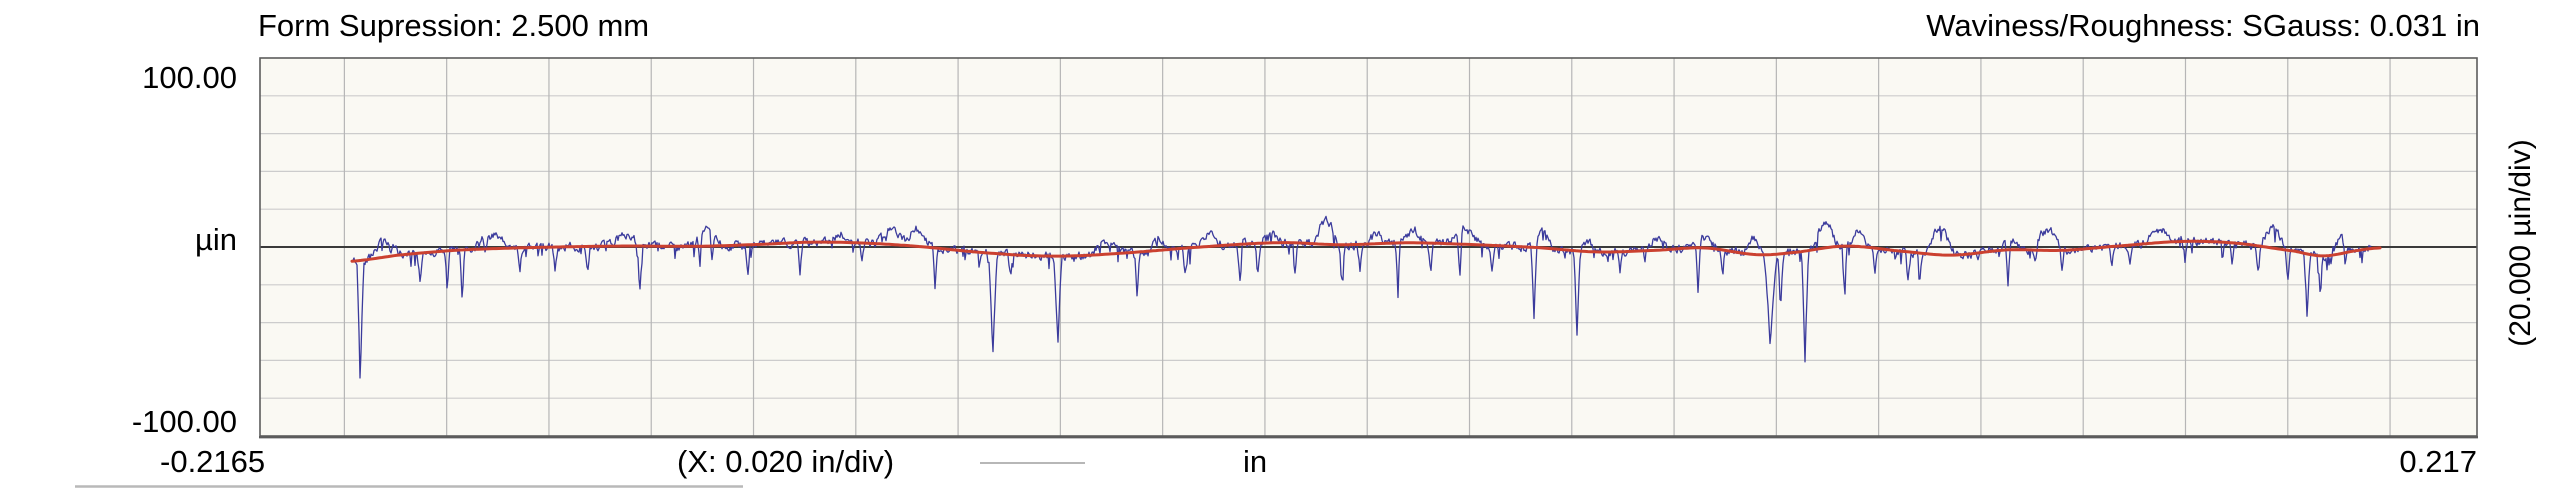  What do you see at coordinates (2520, 243) in the screenshot?
I see `y-axis-div-label: (20.000 µin/div)` at bounding box center [2520, 243].